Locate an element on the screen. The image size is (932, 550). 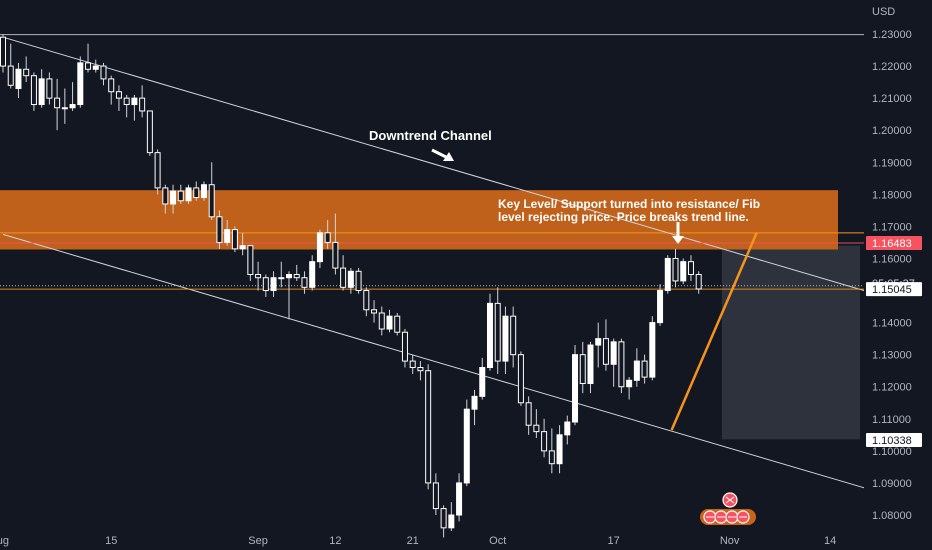
time-axis: Aug 15 Sep 12 21 Oct 17 Nov 14 is located at coordinates (418, 541).